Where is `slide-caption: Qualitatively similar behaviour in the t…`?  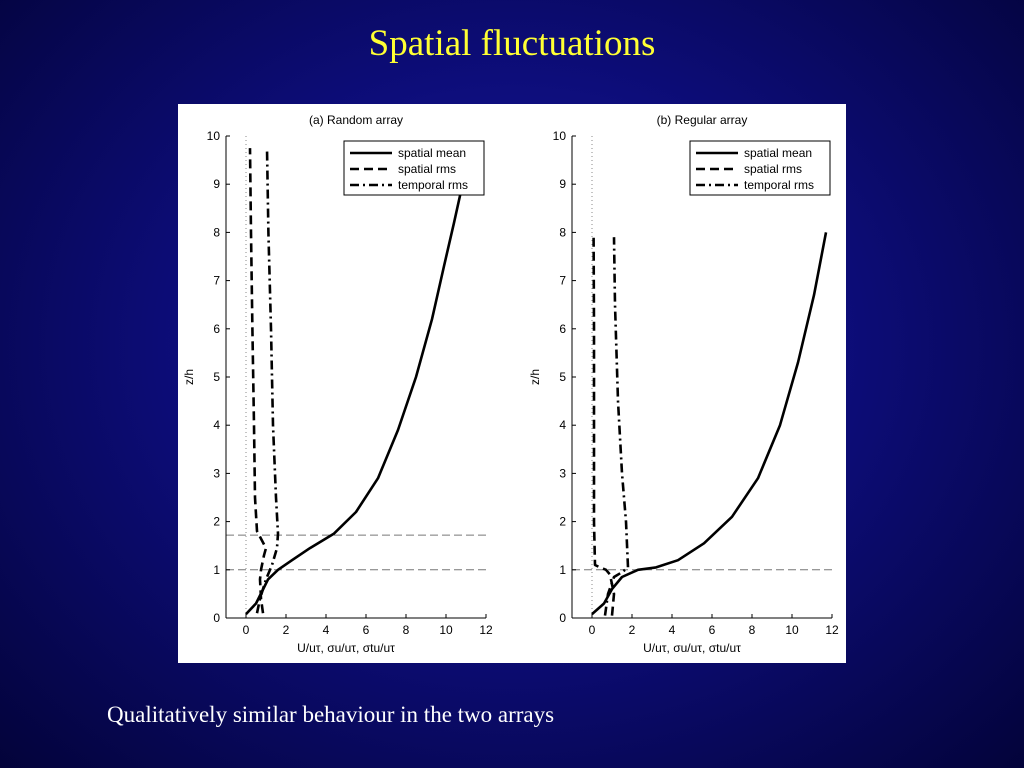
slide-caption: Qualitatively similar behaviour in the t… is located at coordinates (331, 714).